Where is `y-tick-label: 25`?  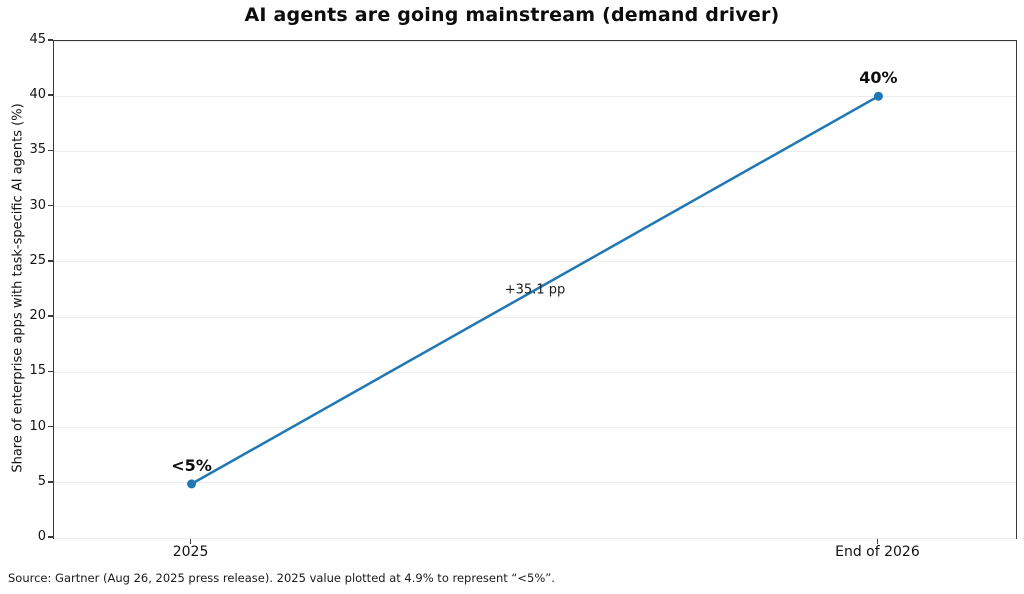
y-tick-label: 25 is located at coordinates (37, 260).